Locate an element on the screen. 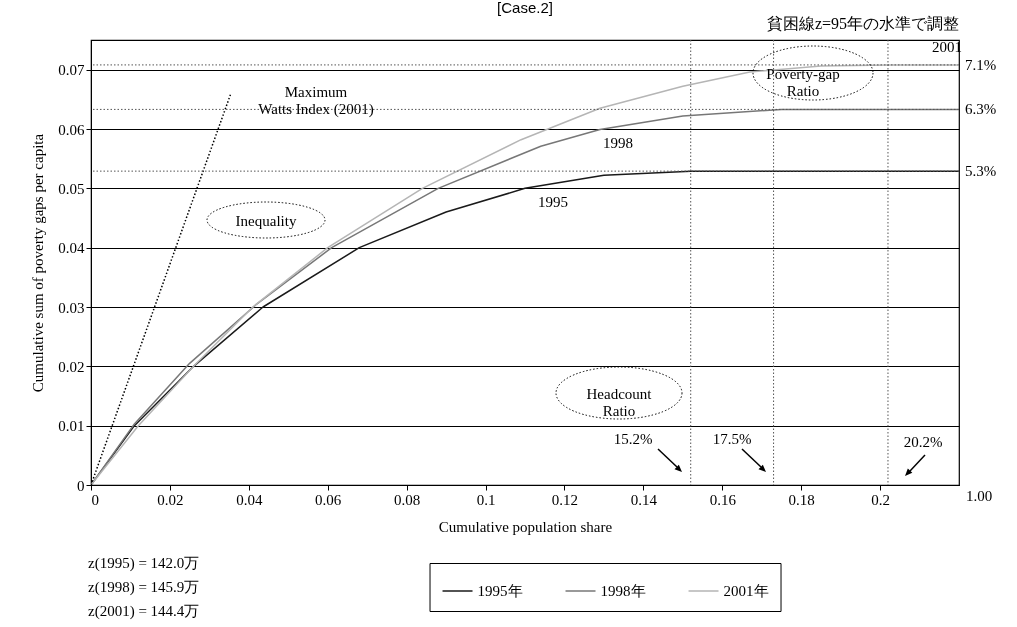 The width and height of the screenshot is (1017, 627). annotation: 1998 is located at coordinates (618, 143).